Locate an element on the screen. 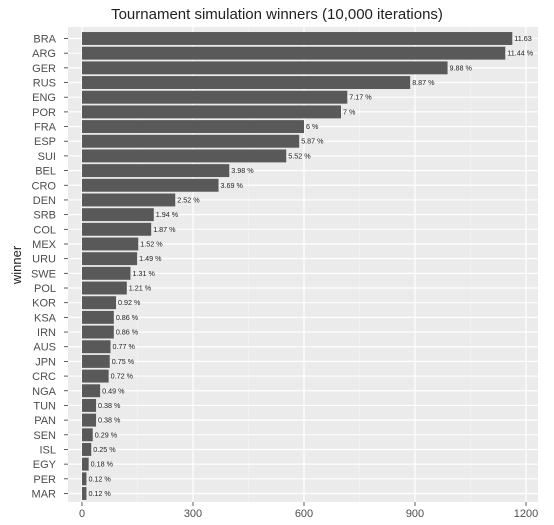 The width and height of the screenshot is (554, 525). y-tick-label: NGA is located at coordinates (44, 392).